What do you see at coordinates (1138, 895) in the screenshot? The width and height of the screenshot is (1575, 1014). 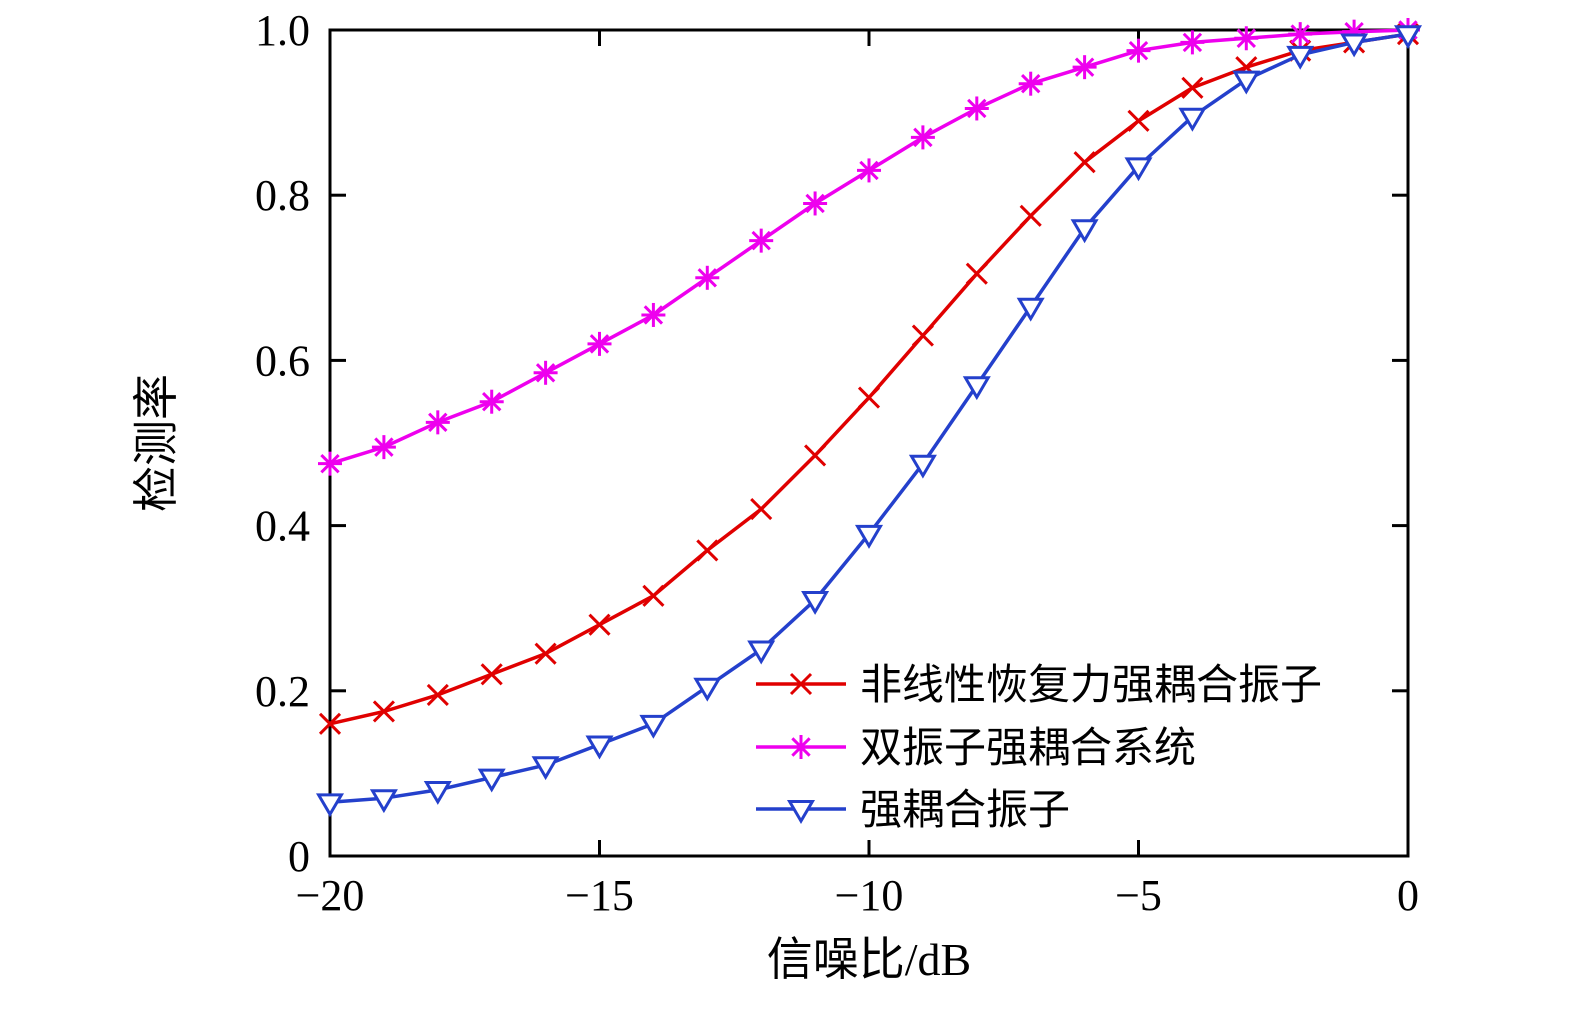 I see `x-tick-label: −5` at bounding box center [1138, 895].